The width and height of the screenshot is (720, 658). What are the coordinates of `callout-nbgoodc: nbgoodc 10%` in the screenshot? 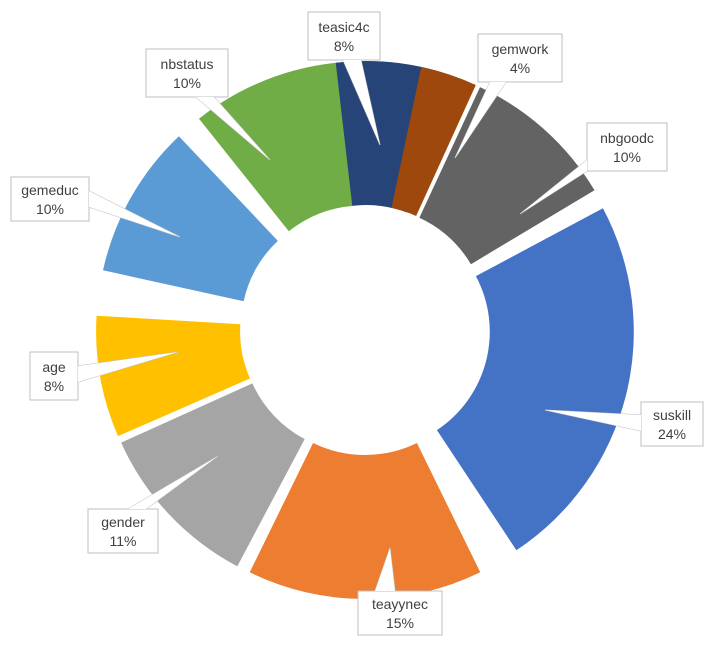 It's located at (593, 168).